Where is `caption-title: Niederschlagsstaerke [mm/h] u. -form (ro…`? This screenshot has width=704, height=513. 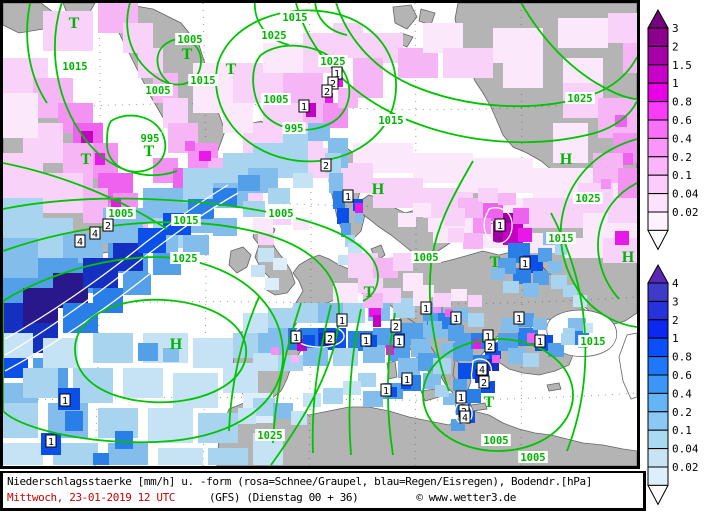
caption-title: Niederschlagsstaerke [mm/h] u. -form (ro… is located at coordinates (299, 481).